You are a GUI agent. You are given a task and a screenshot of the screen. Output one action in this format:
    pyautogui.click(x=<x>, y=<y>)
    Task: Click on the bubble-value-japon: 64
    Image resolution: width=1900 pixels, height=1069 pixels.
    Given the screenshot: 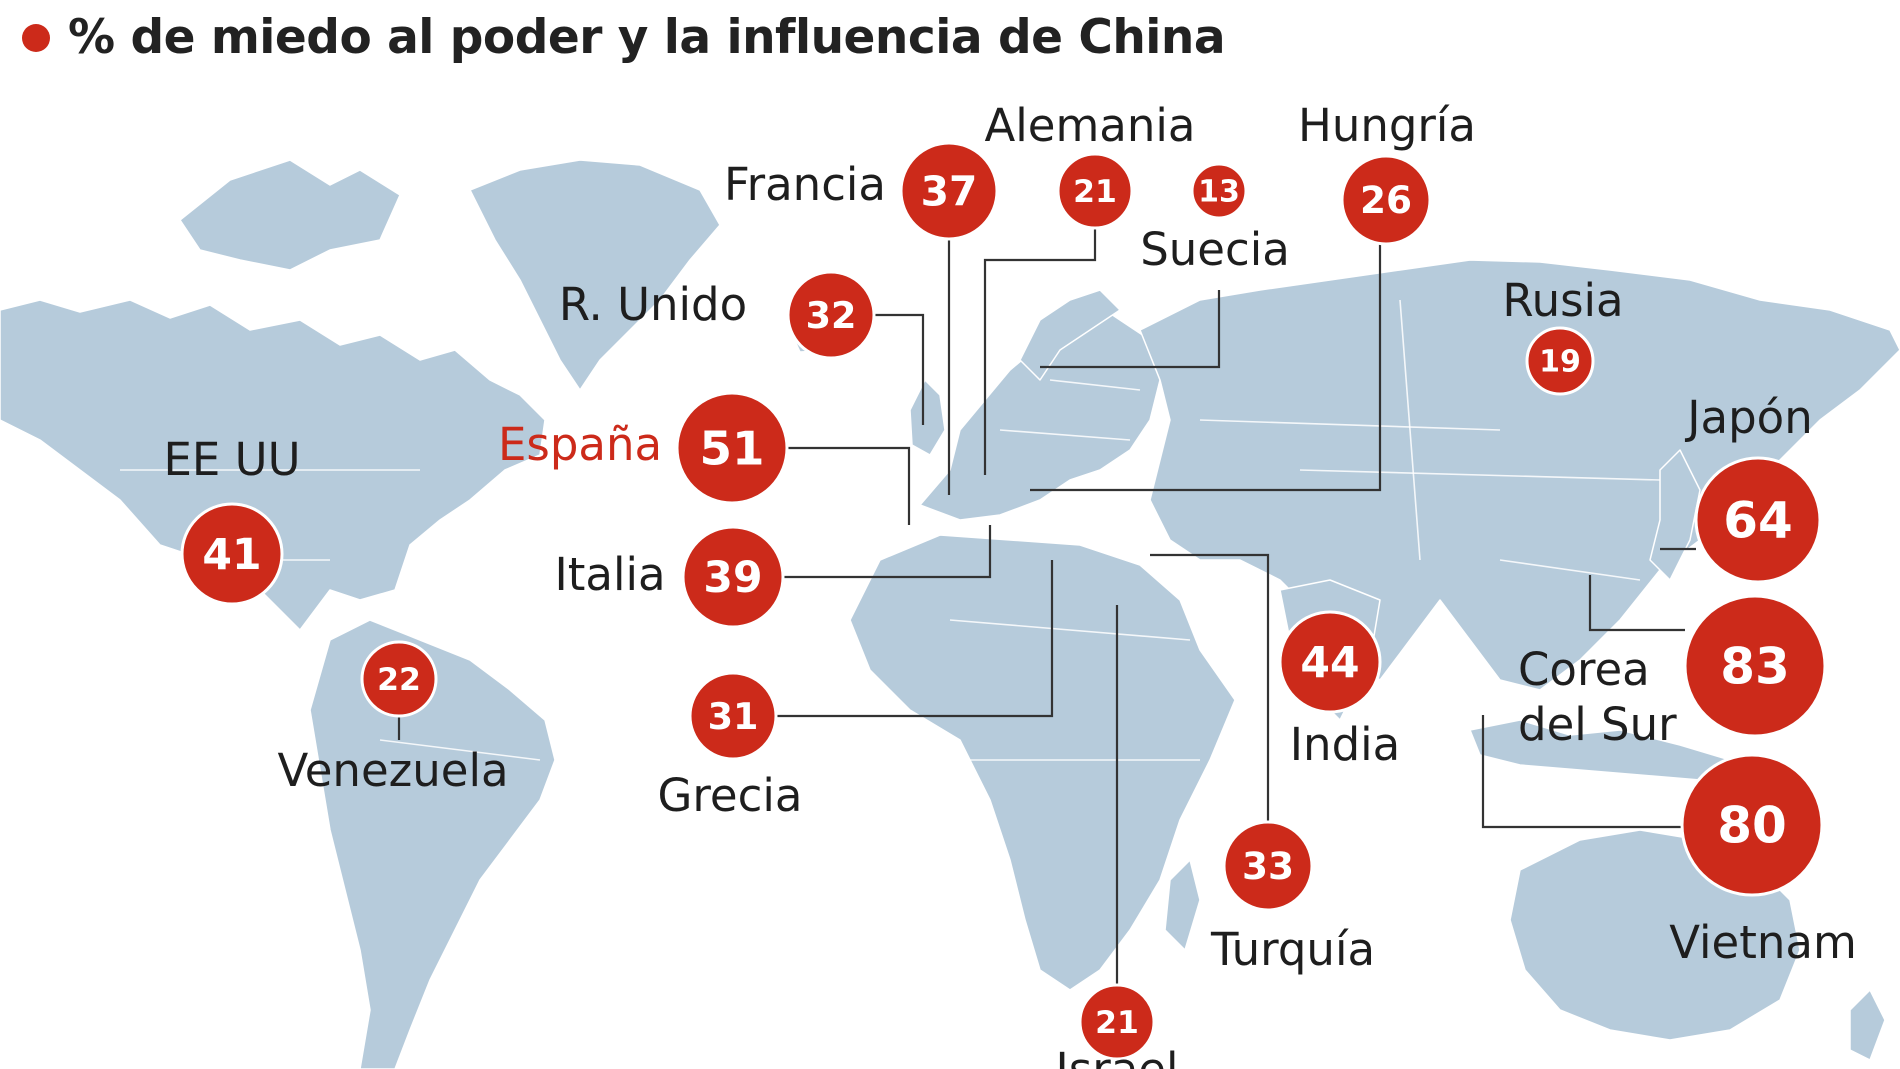 What is the action you would take?
    pyautogui.click(x=1758, y=521)
    